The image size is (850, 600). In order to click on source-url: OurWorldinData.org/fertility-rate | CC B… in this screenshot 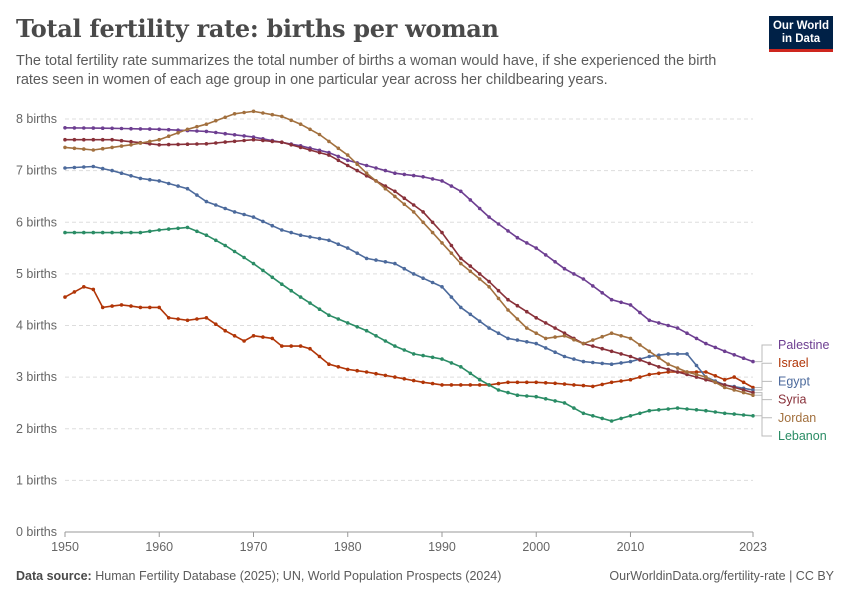, I will do `click(721, 576)`.